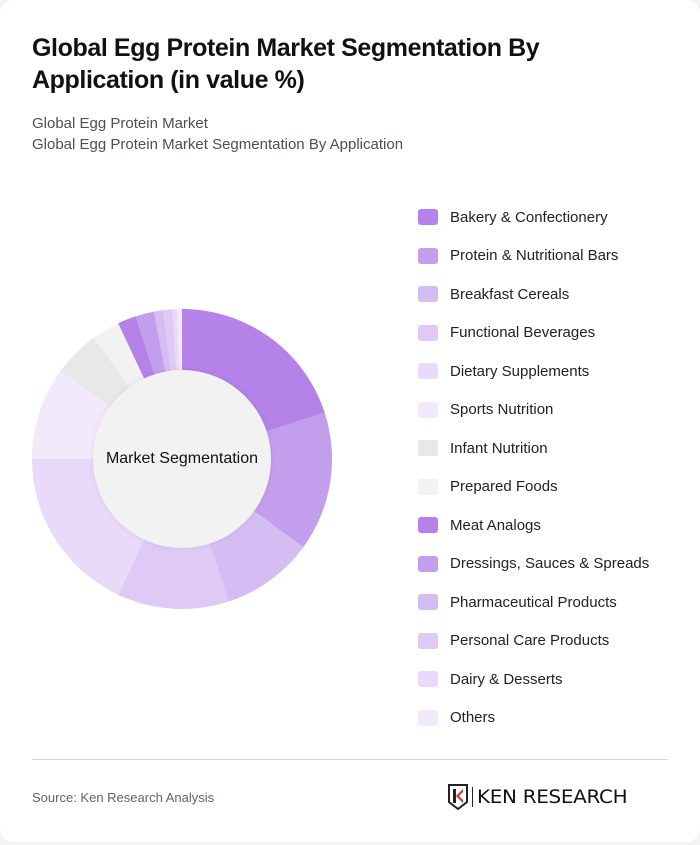 Image resolution: width=700 pixels, height=845 pixels. I want to click on legend-label: Protein & Nutritional Bars, so click(534, 256).